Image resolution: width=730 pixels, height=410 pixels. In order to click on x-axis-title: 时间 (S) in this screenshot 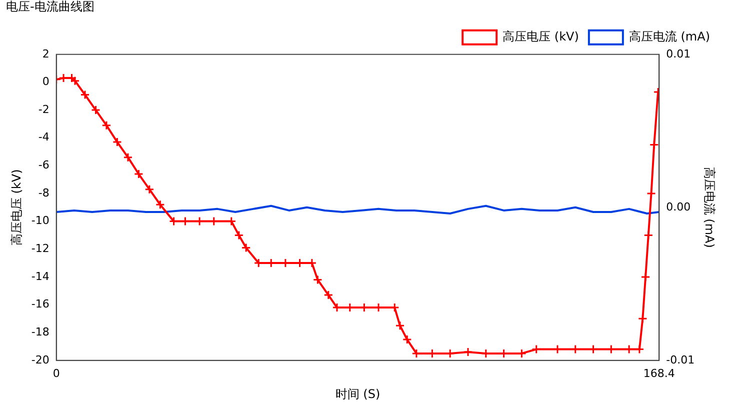, I will do `click(357, 393)`.